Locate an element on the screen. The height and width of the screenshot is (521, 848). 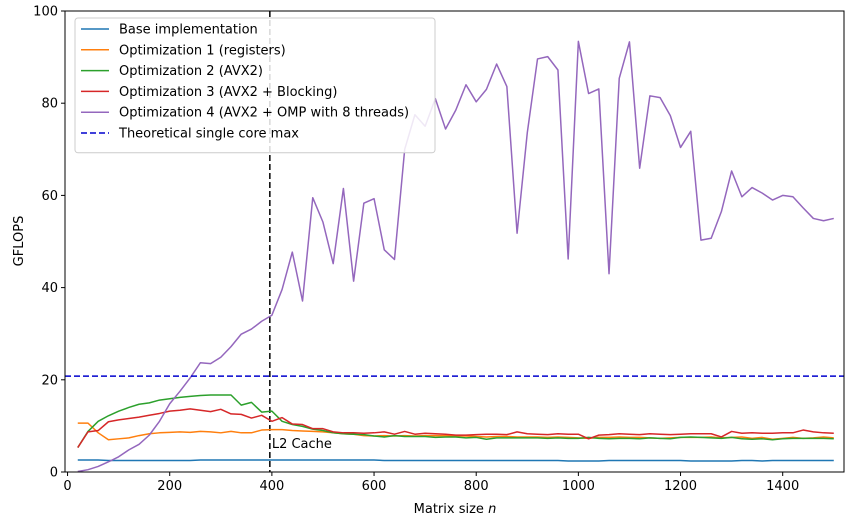
x-axis-label: Matrix size n is located at coordinates (455, 509).